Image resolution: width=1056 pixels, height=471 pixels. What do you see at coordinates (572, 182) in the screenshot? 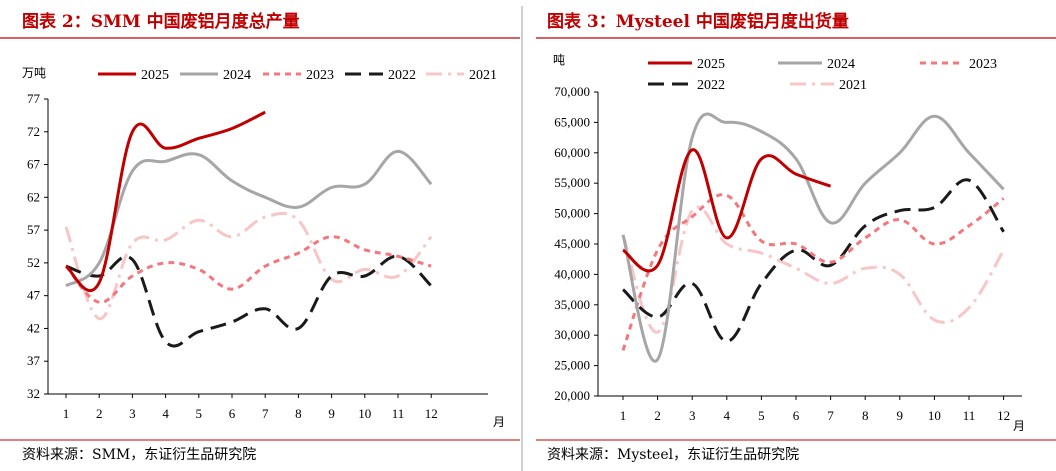
I see `y-tick-label: 55,000` at bounding box center [572, 182].